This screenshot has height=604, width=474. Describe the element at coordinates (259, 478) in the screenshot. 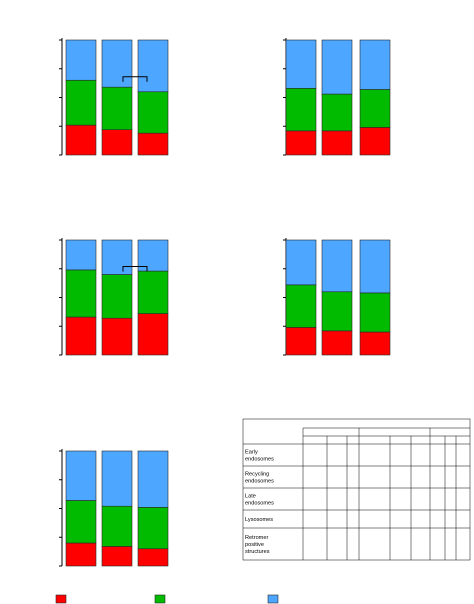

I see `table-row-label: Recycling endosomes` at that location.